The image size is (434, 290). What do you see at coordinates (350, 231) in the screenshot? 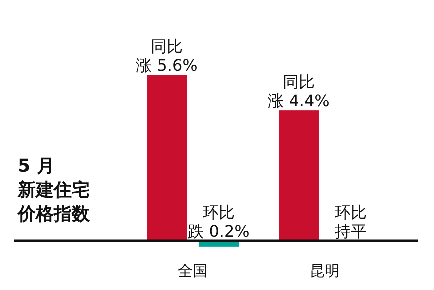
I see `data-label: 持平` at bounding box center [350, 231].